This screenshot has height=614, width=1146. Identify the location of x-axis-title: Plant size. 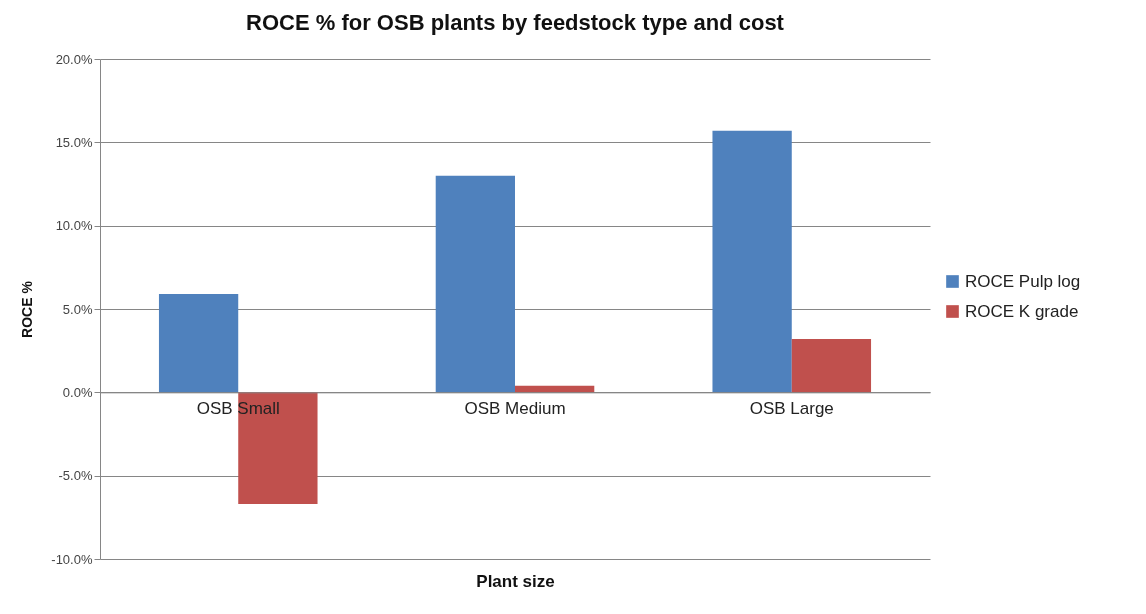
(515, 581).